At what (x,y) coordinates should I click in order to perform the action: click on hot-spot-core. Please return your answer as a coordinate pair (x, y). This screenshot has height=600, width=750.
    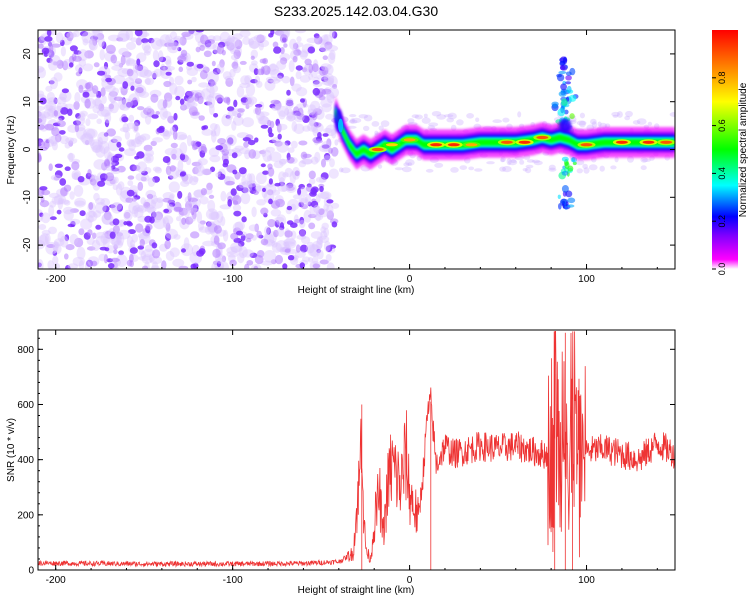
    Looking at the image, I should click on (391, 145).